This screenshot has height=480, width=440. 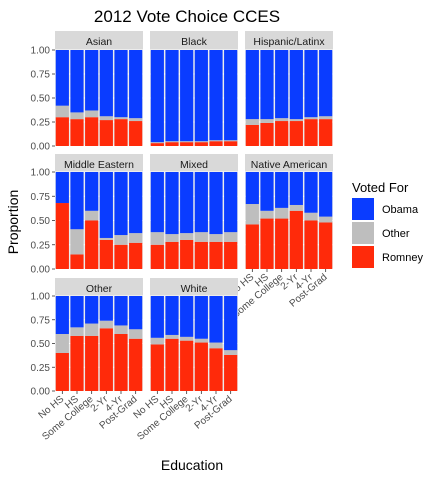 I want to click on facet-strip-hispanic-latinx, so click(x=289, y=40).